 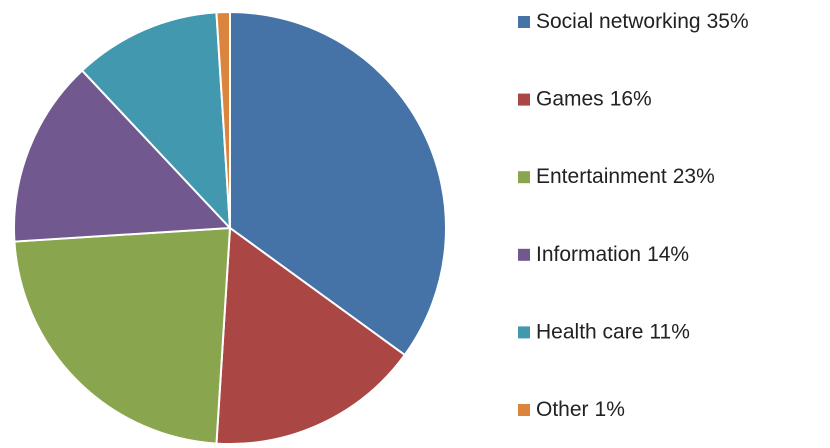 I want to click on legend-label: Games 16%, so click(x=594, y=98).